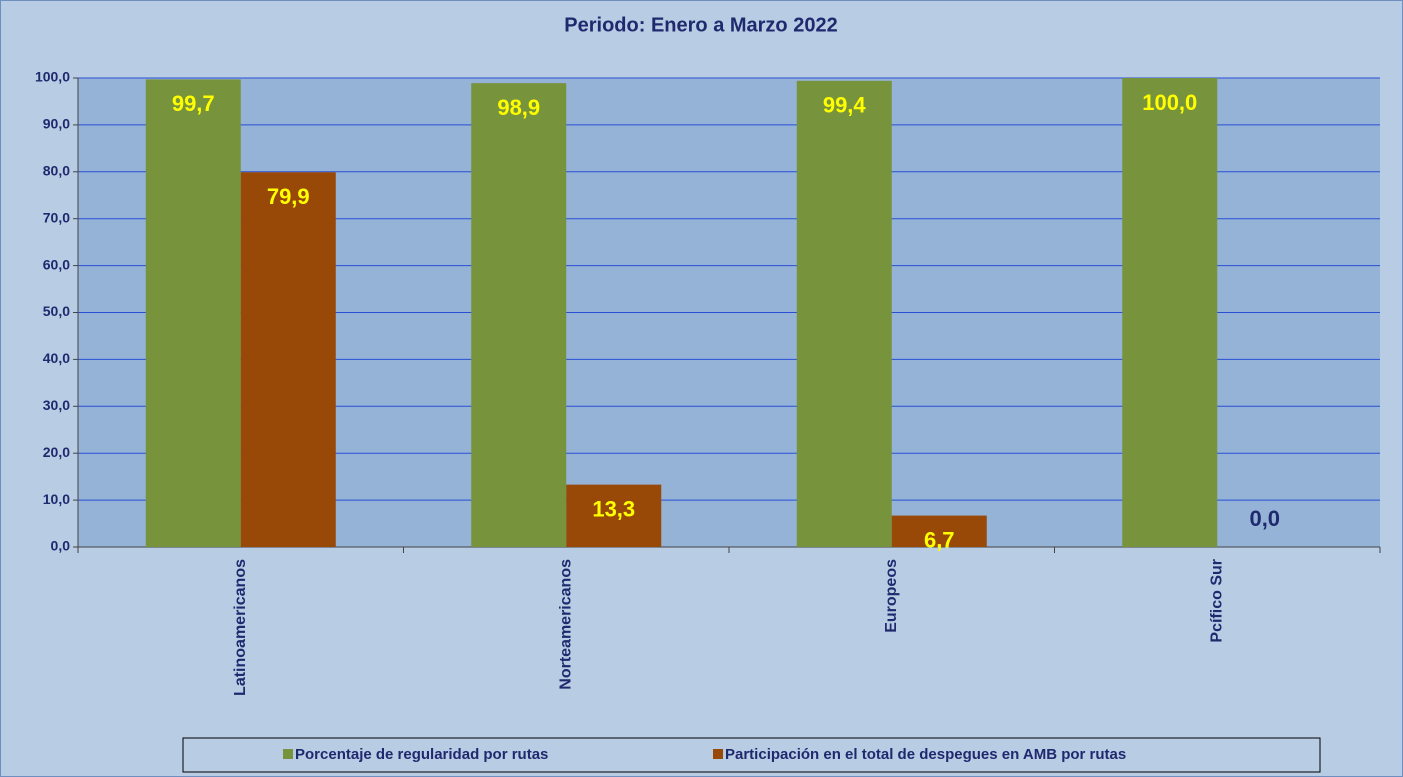  I want to click on data-label: 99,7, so click(193, 103).